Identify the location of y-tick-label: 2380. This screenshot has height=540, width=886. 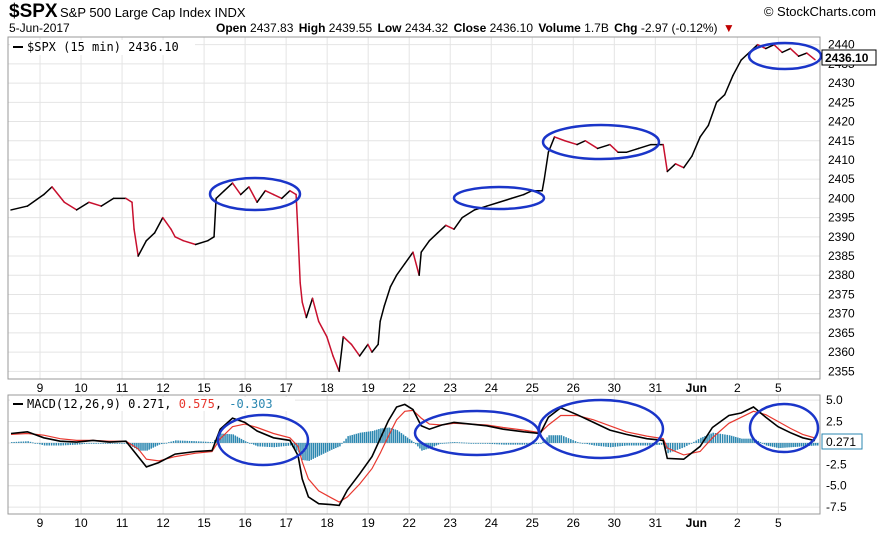
(841, 275).